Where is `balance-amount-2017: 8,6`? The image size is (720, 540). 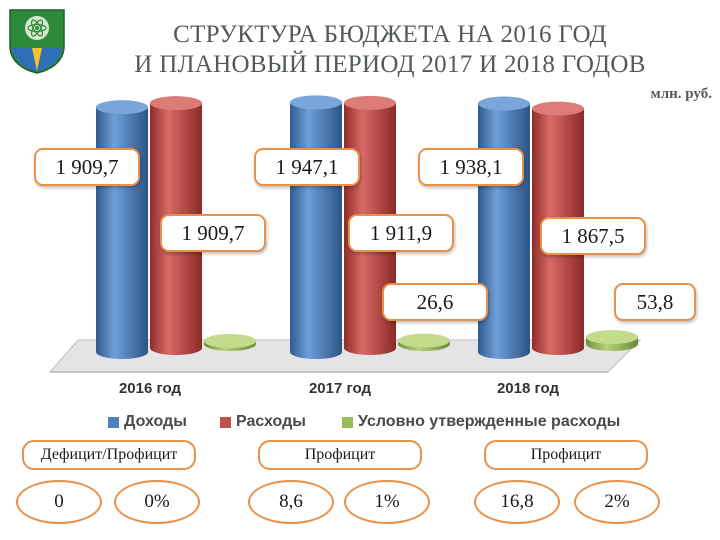
balance-amount-2017: 8,6 is located at coordinates (291, 502).